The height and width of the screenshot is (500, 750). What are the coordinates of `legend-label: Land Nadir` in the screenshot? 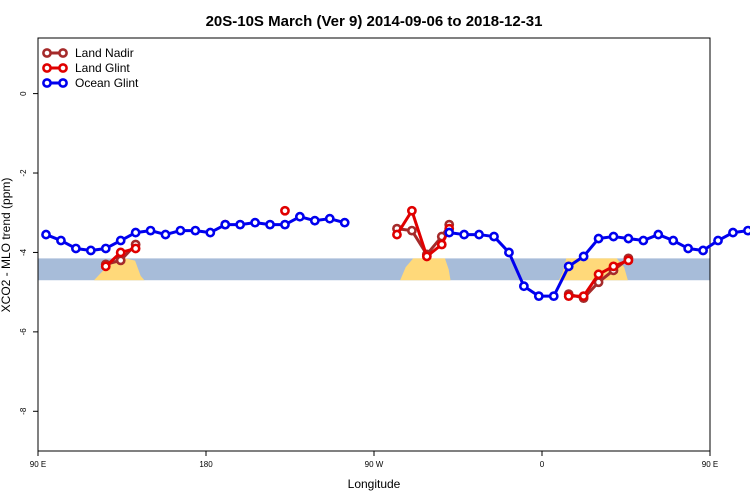 It's located at (104, 53).